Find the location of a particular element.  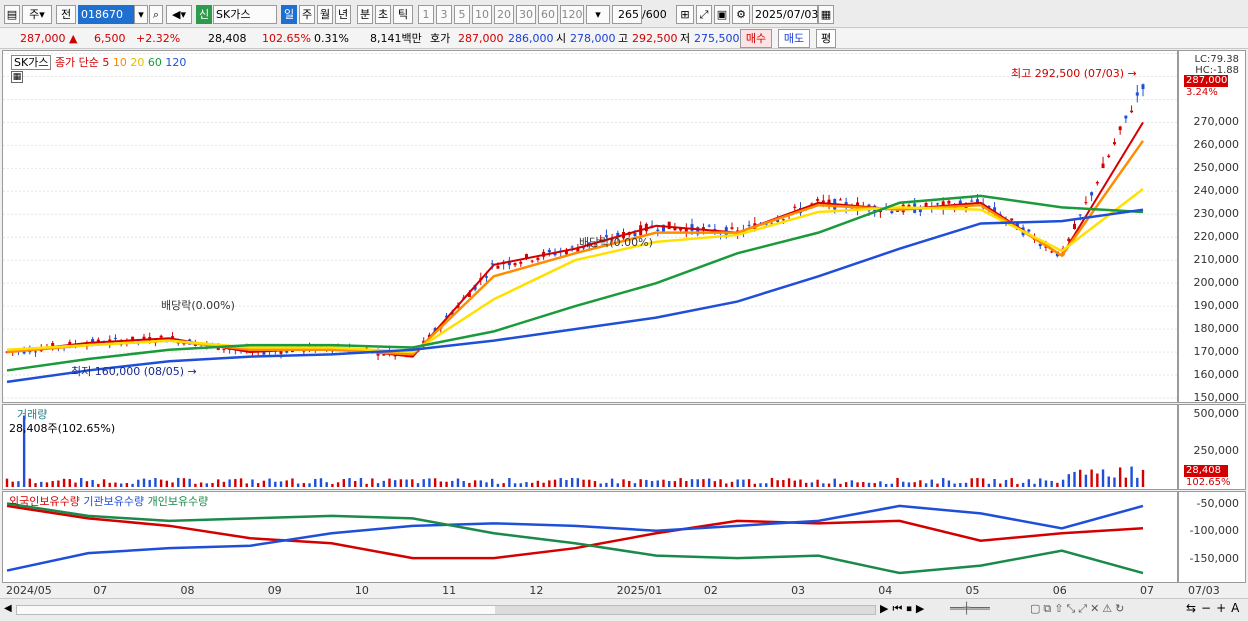

num-30: 30 is located at coordinates (526, 14).